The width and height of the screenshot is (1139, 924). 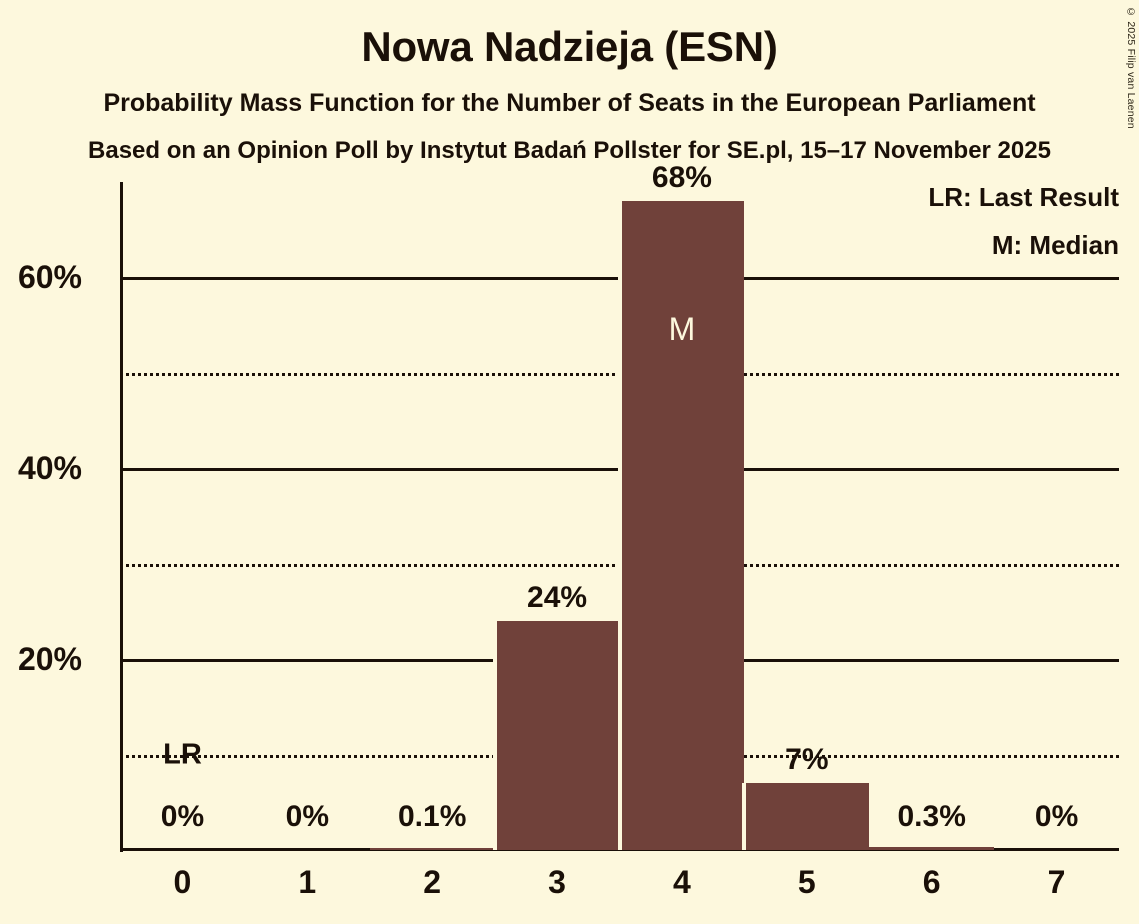 What do you see at coordinates (569, 46) in the screenshot?
I see `page-title: Nowa Nadzieja (ESN)` at bounding box center [569, 46].